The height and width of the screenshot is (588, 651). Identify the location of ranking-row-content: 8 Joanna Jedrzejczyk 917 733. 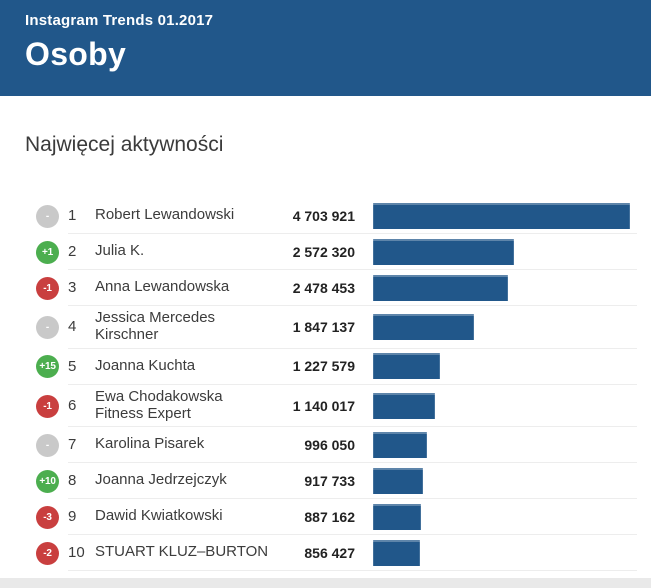
(352, 481).